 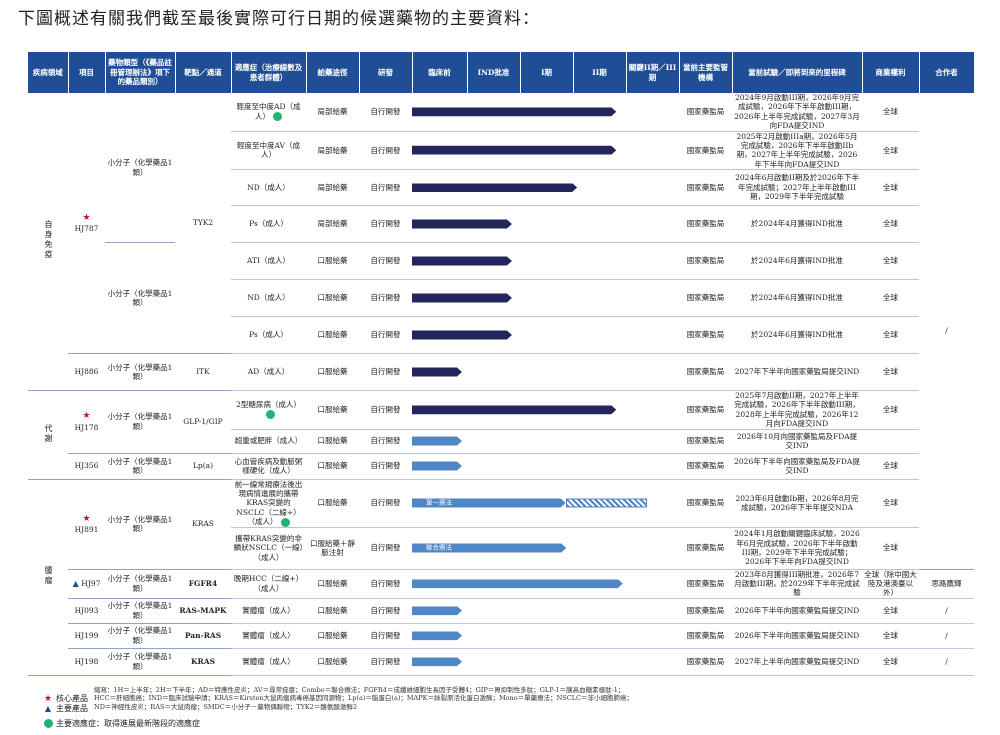 I want to click on indication-label: 前一線常規療法後出現病情進展的攜帶KRAS突變的NSCLC（二線+）（成人）, so click(x=268, y=503).